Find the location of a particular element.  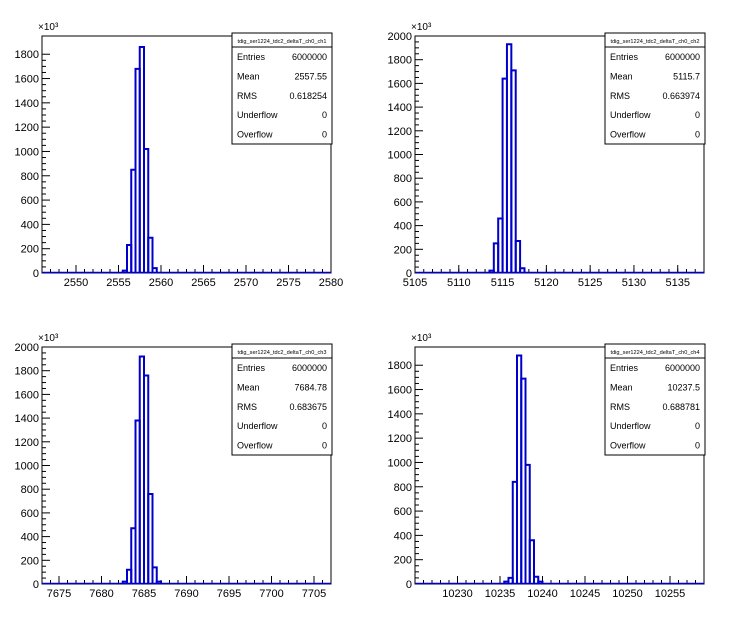

x-tick-label: 5120 is located at coordinates (546, 283).